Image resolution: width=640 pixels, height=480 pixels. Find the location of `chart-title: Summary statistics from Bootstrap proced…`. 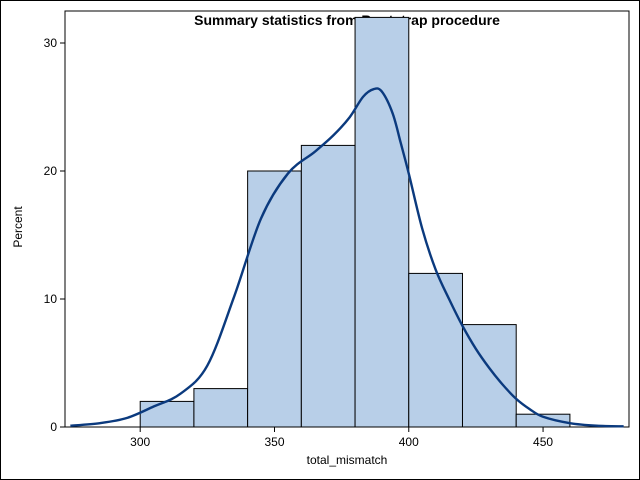

chart-title: Summary statistics from Bootstrap proced… is located at coordinates (347, 20).